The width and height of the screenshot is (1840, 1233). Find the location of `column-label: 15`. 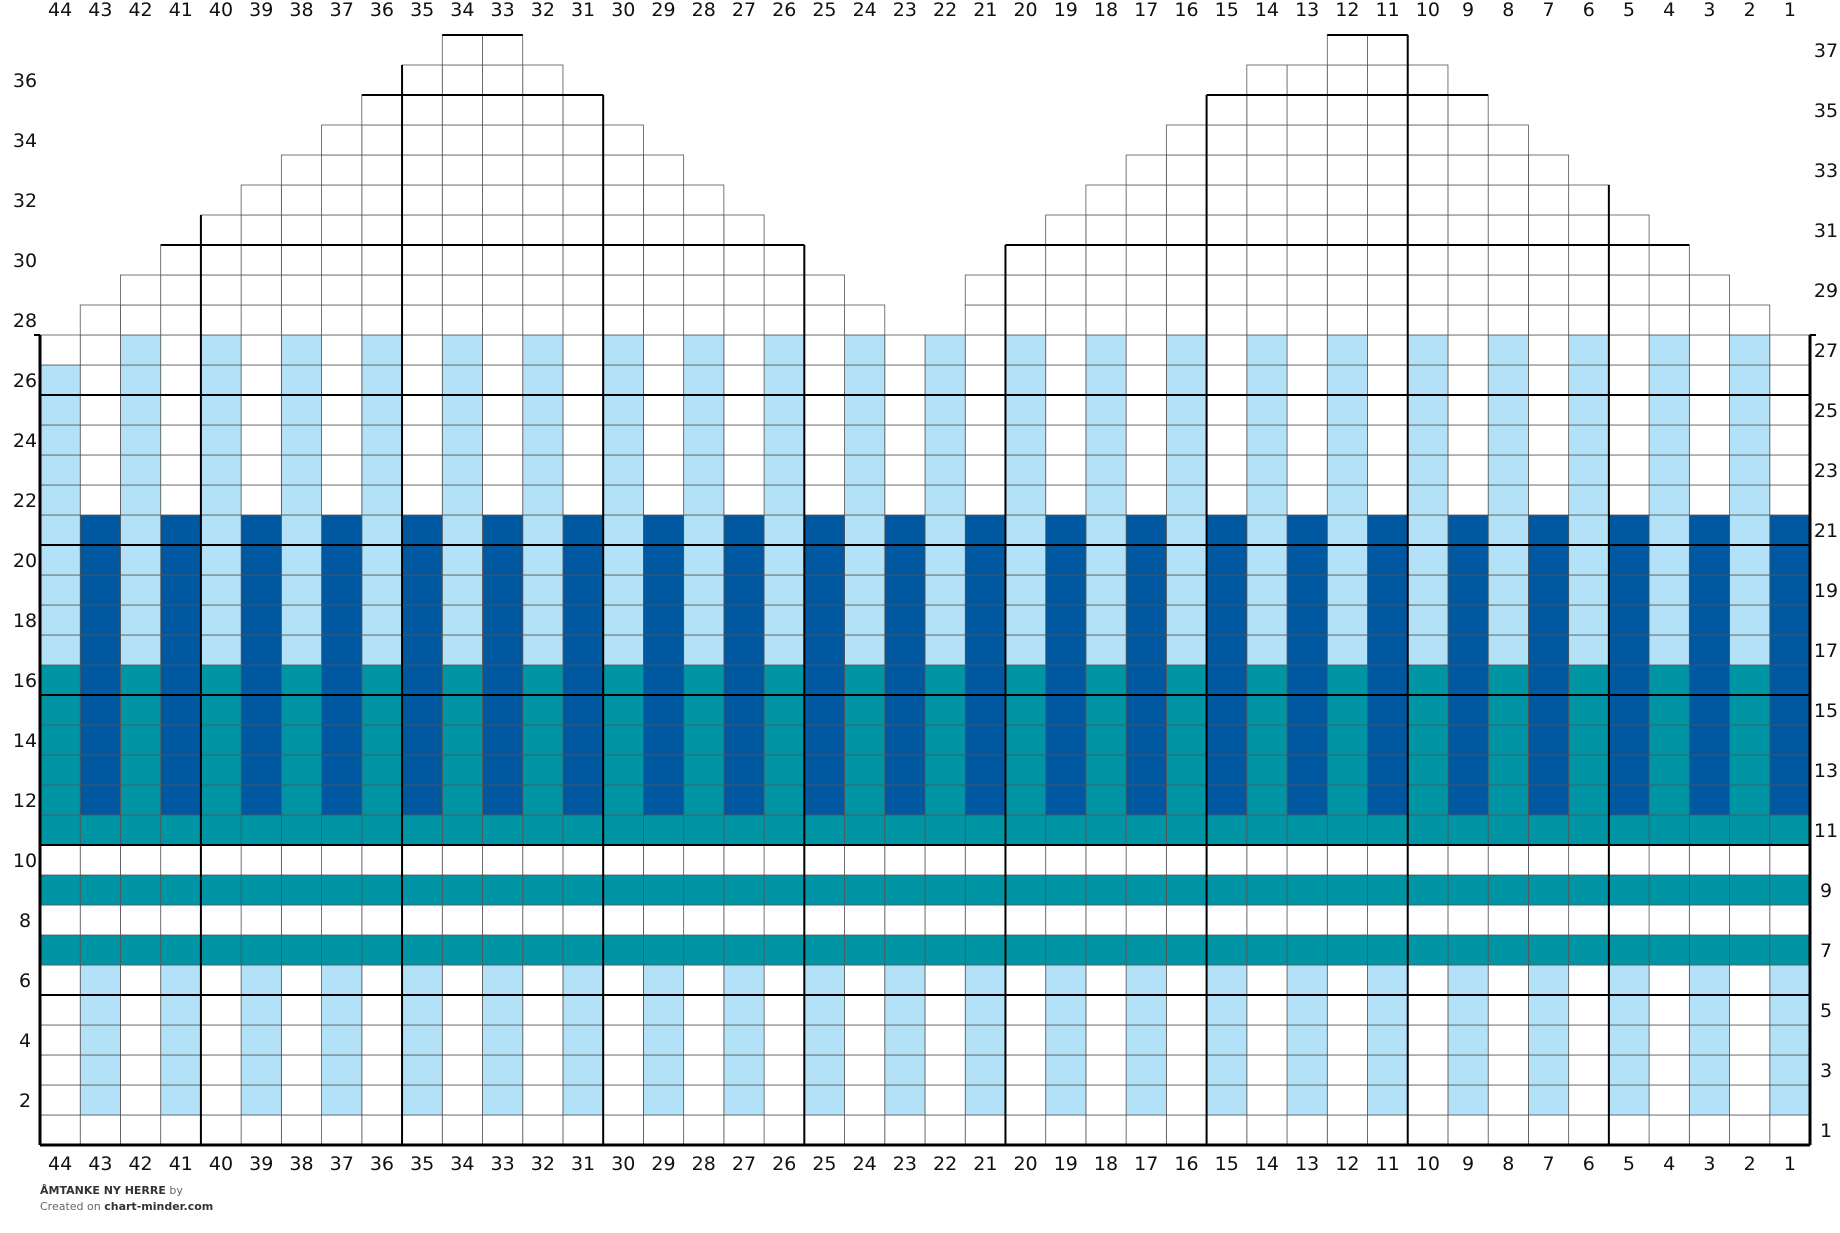

column-label: 15 is located at coordinates (1227, 1164).